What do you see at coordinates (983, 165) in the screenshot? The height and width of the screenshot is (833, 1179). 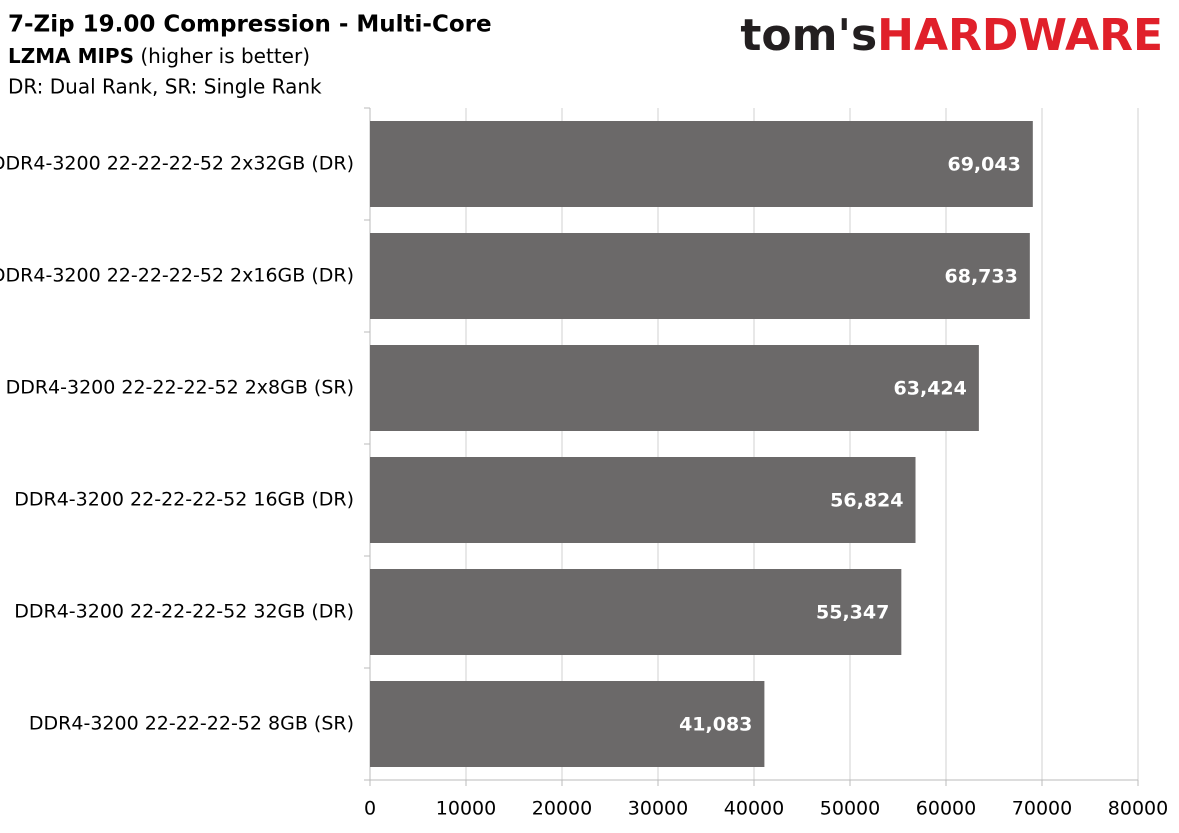 I see `value-label: 69,043` at bounding box center [983, 165].